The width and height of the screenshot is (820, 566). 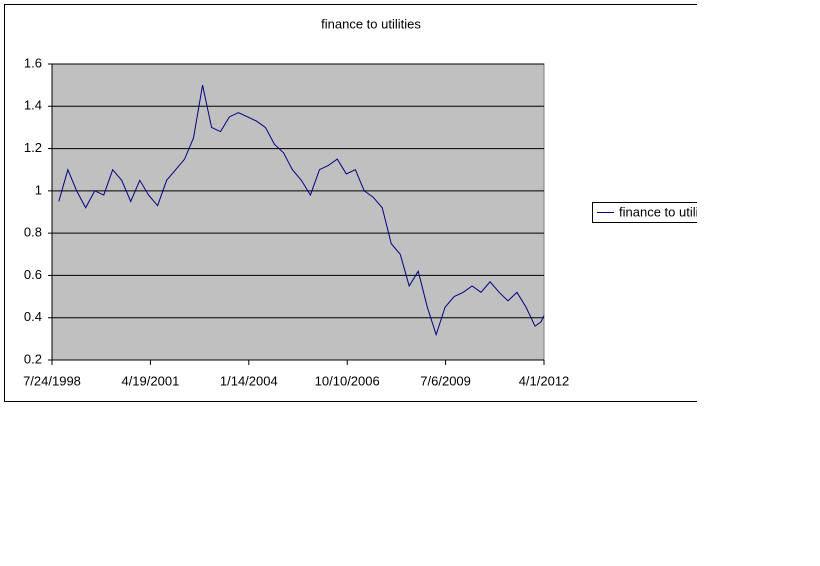 What do you see at coordinates (669, 211) in the screenshot?
I see `legend-label: finance to utilities` at bounding box center [669, 211].